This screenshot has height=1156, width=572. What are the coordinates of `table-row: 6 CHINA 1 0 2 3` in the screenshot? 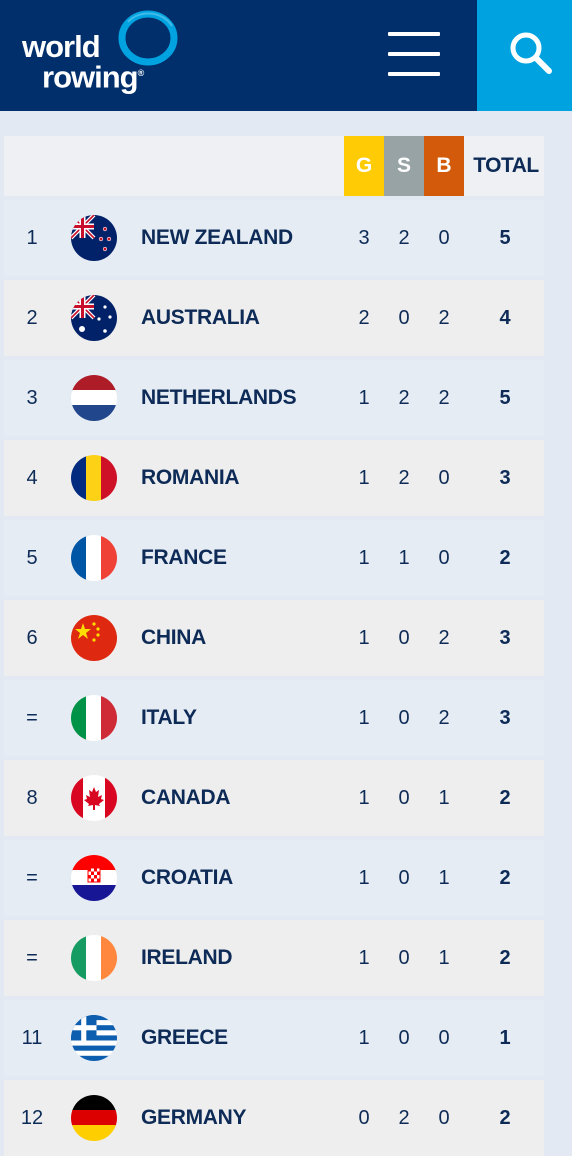 It's located at (274, 638).